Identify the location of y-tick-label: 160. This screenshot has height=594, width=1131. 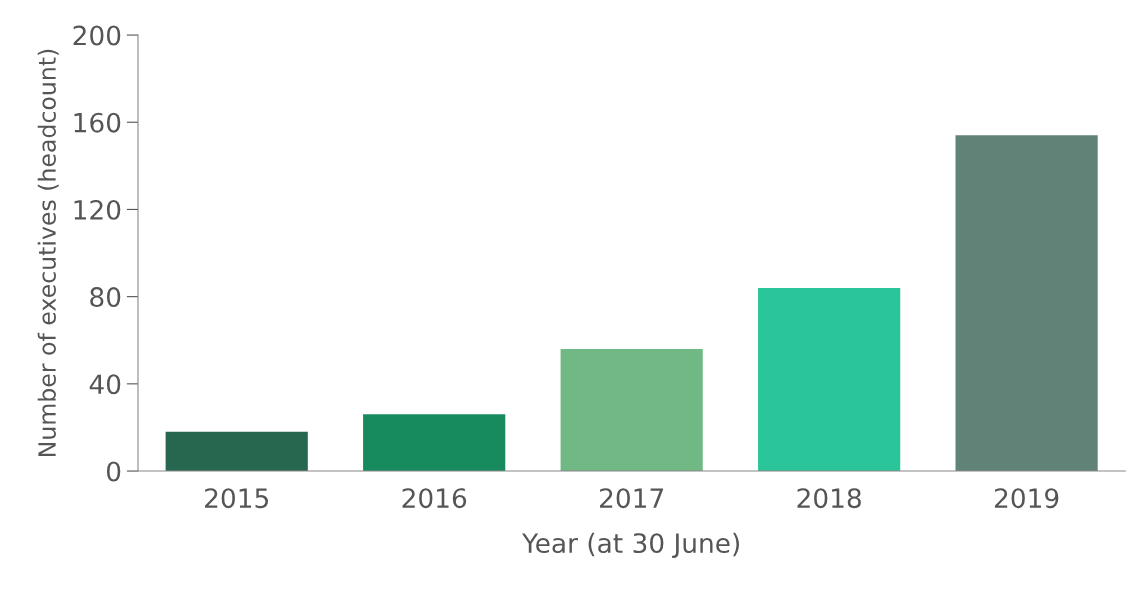
(97, 122).